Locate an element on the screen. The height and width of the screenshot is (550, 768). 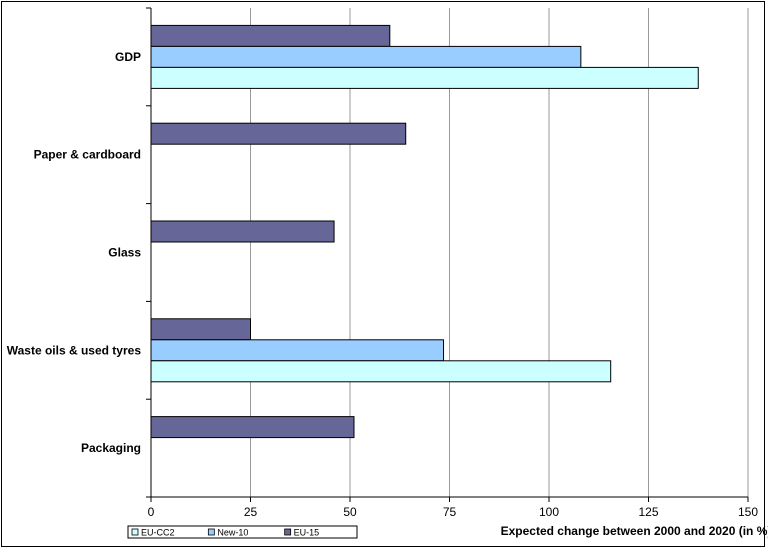
legend-label: EU-15 is located at coordinates (307, 533).